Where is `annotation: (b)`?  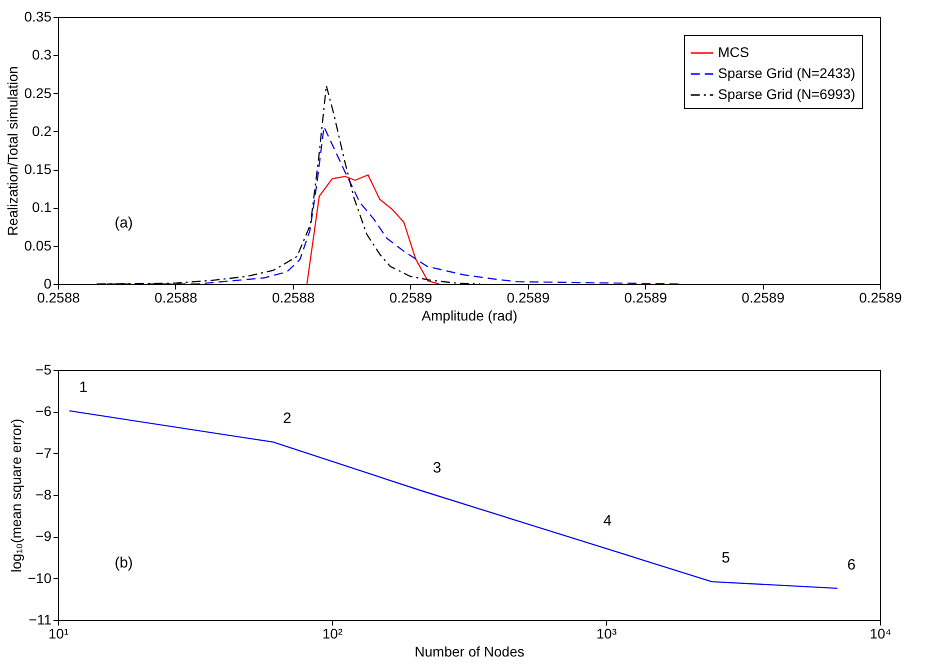 annotation: (b) is located at coordinates (123, 563).